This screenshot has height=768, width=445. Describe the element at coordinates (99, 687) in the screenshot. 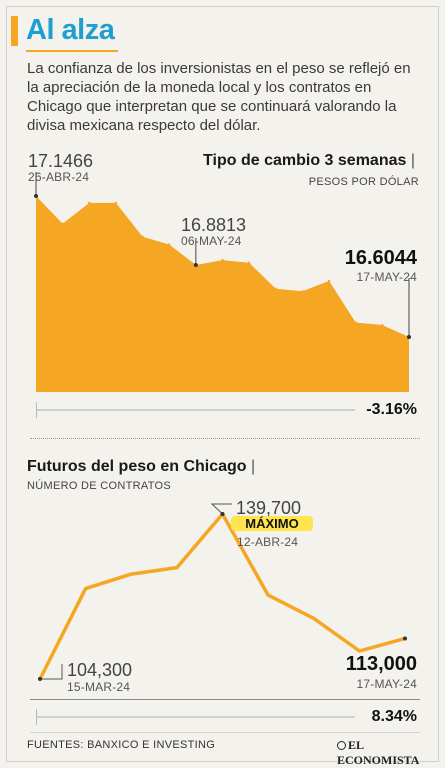

I see `futures-start-date: 15-MAR-24` at that location.